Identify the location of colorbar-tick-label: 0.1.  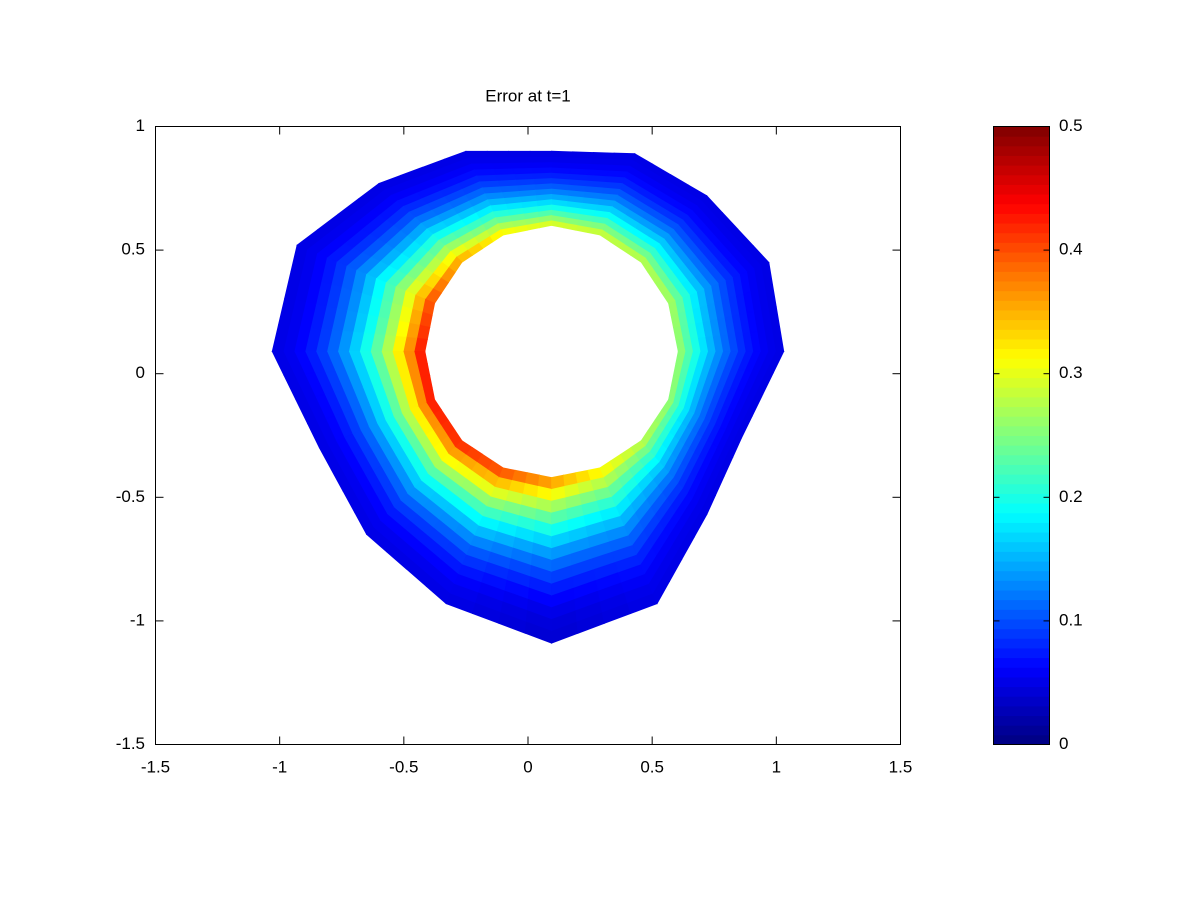
(1071, 619).